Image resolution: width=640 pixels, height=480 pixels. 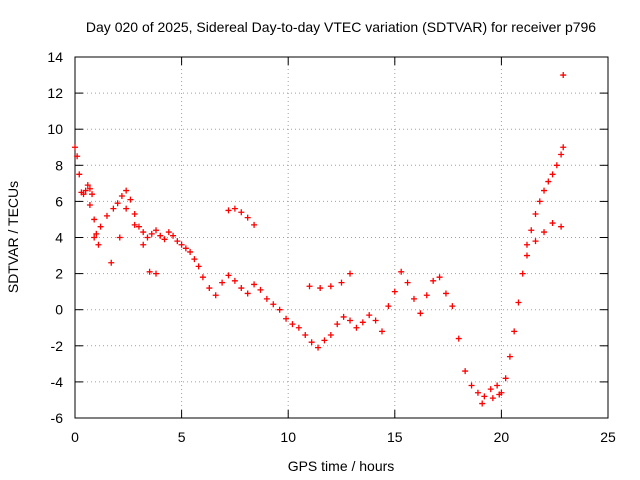 What do you see at coordinates (55, 93) in the screenshot?
I see `y-tick-label: 12` at bounding box center [55, 93].